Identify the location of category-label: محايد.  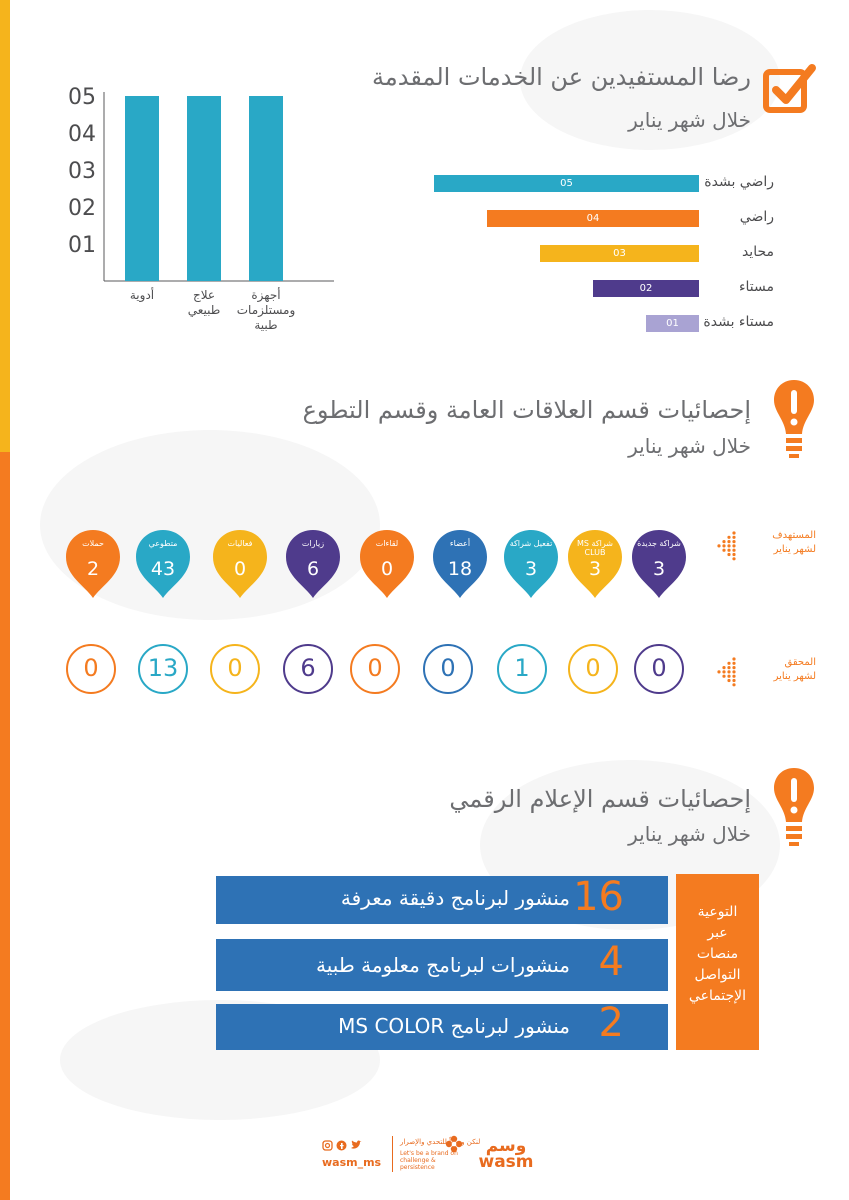
(757, 252).